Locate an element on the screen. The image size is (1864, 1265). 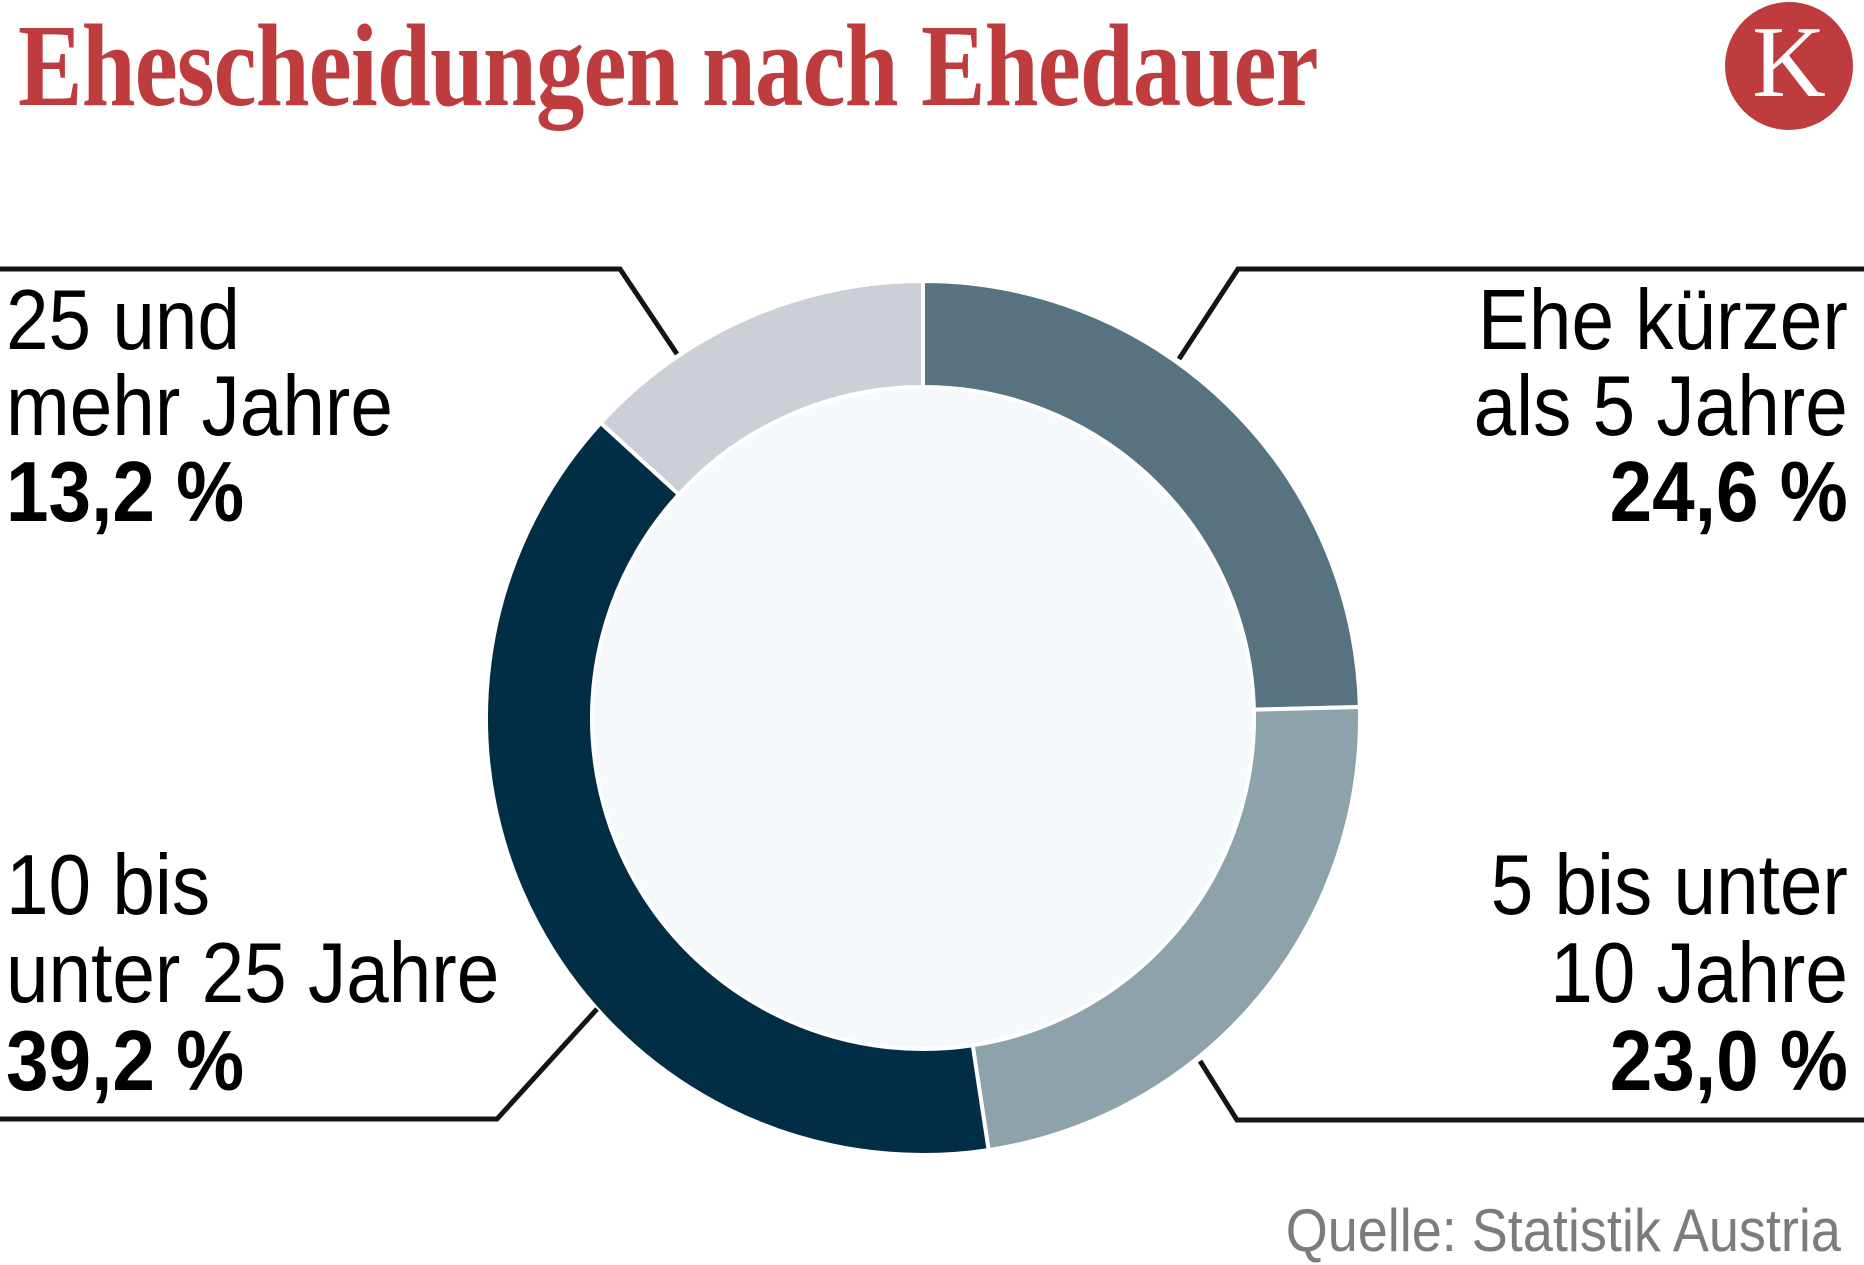
value-label: 39,2 % is located at coordinates (125, 1061).